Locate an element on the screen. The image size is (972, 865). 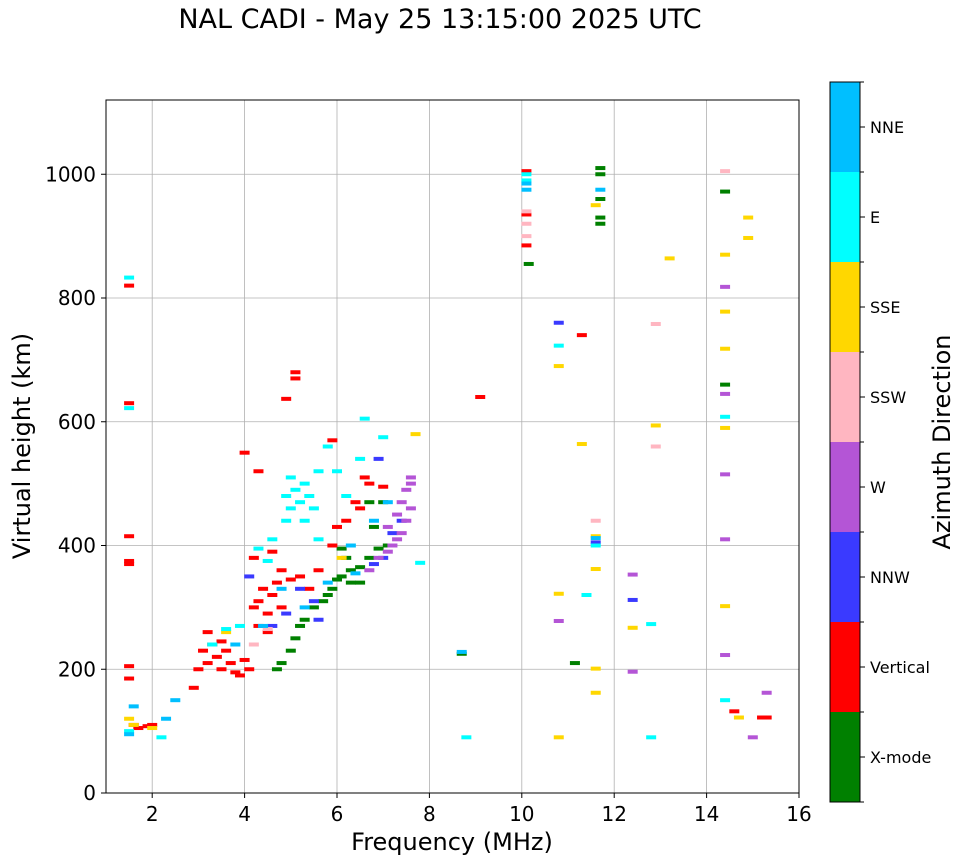
x-tick-label: 6 is located at coordinates (337, 814).